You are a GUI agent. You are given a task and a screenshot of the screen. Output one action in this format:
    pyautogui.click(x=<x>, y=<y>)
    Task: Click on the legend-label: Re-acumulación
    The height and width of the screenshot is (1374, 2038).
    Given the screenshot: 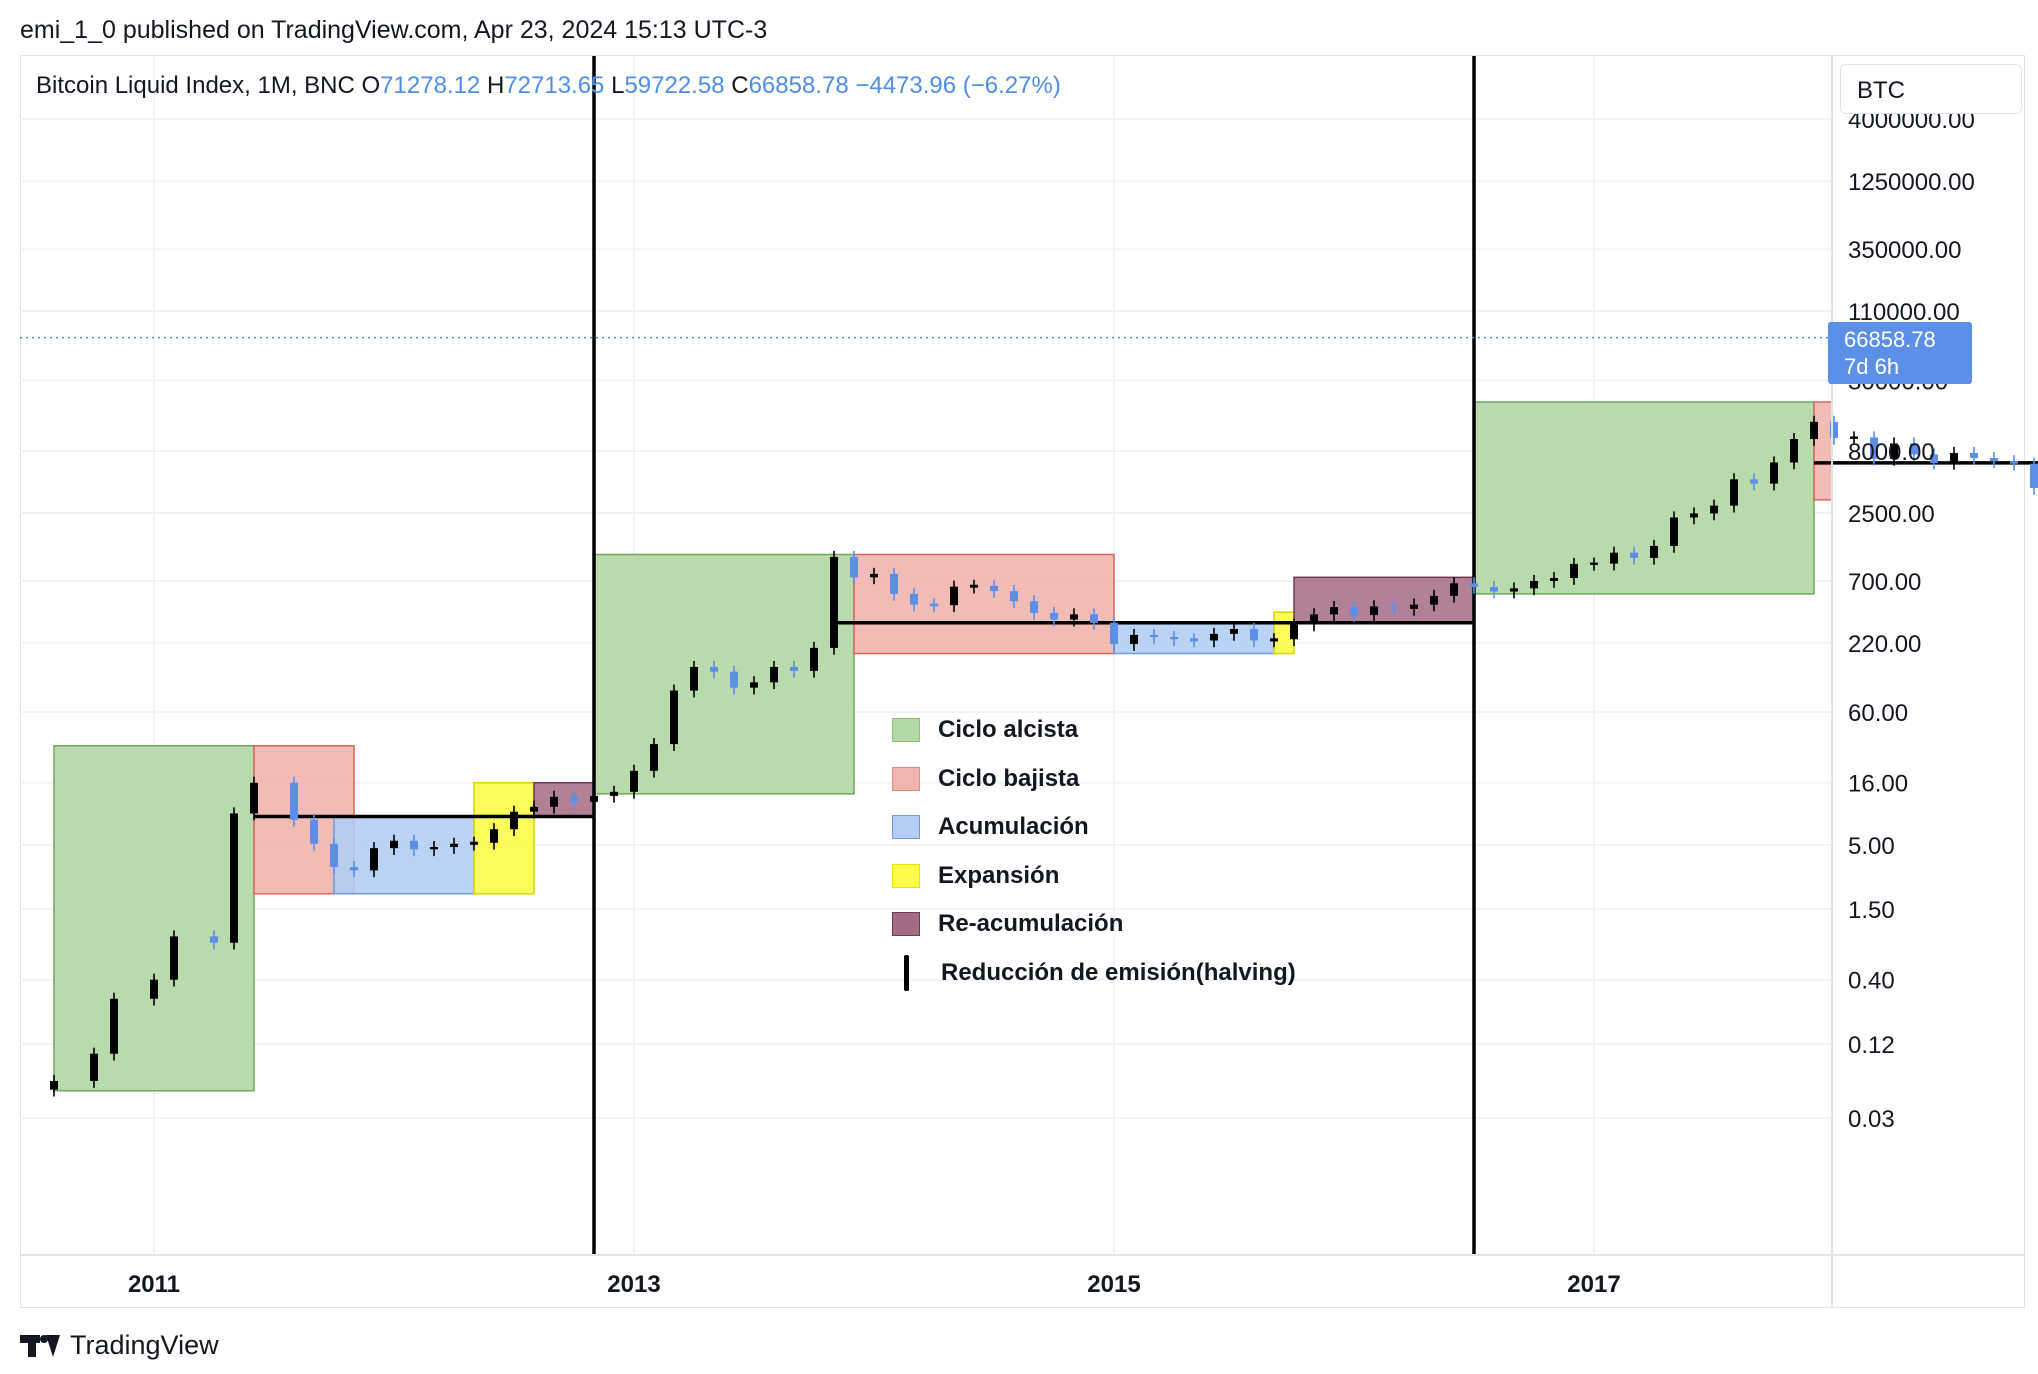 What is the action you would take?
    pyautogui.click(x=1031, y=924)
    